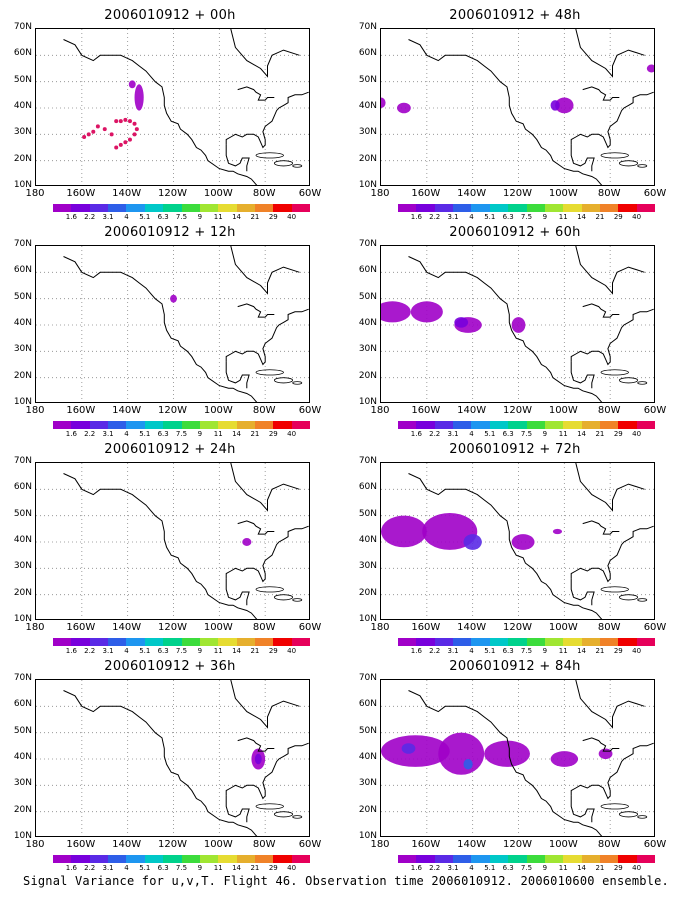  What do you see at coordinates (200, 434) in the screenshot?
I see `colorbar-label: 9` at bounding box center [200, 434].